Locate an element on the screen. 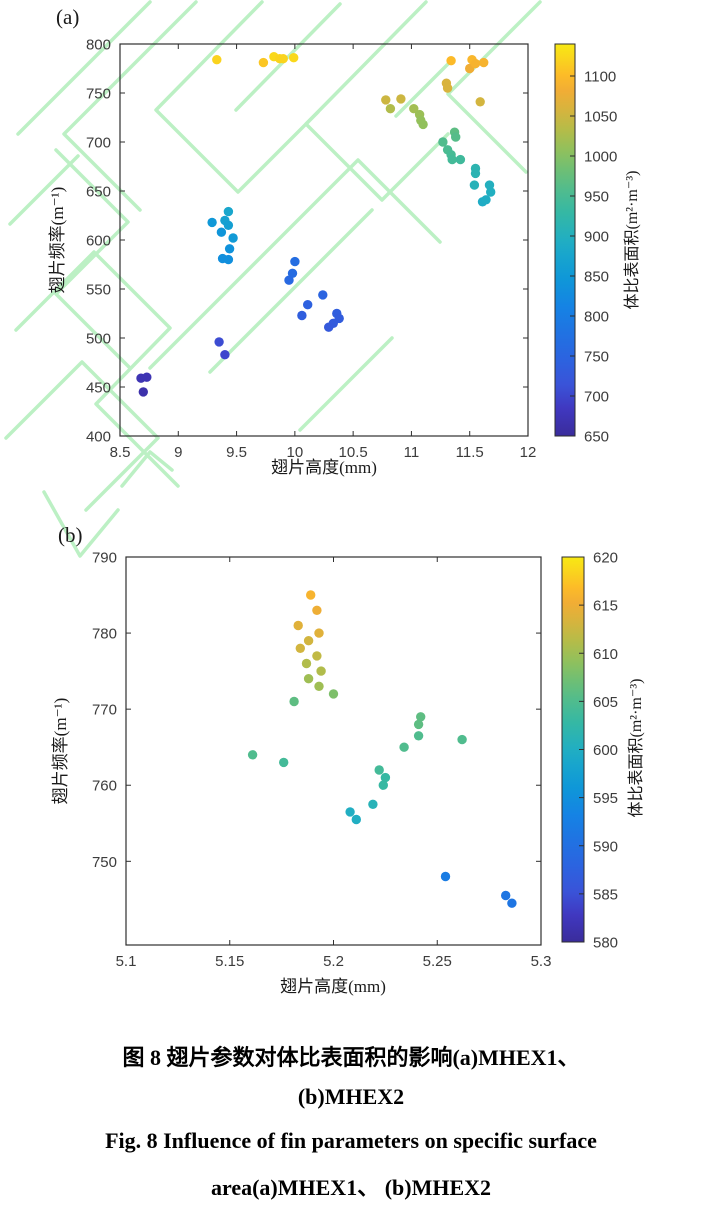 This screenshot has height=1208, width=702. colorbar-tick-label: 850 is located at coordinates (596, 277).